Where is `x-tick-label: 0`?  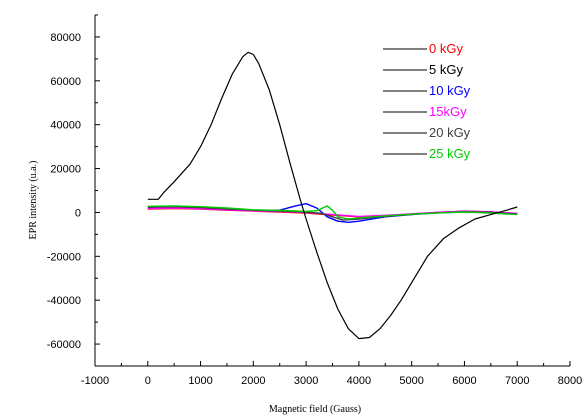
x-tick-label: 0 is located at coordinates (148, 381).